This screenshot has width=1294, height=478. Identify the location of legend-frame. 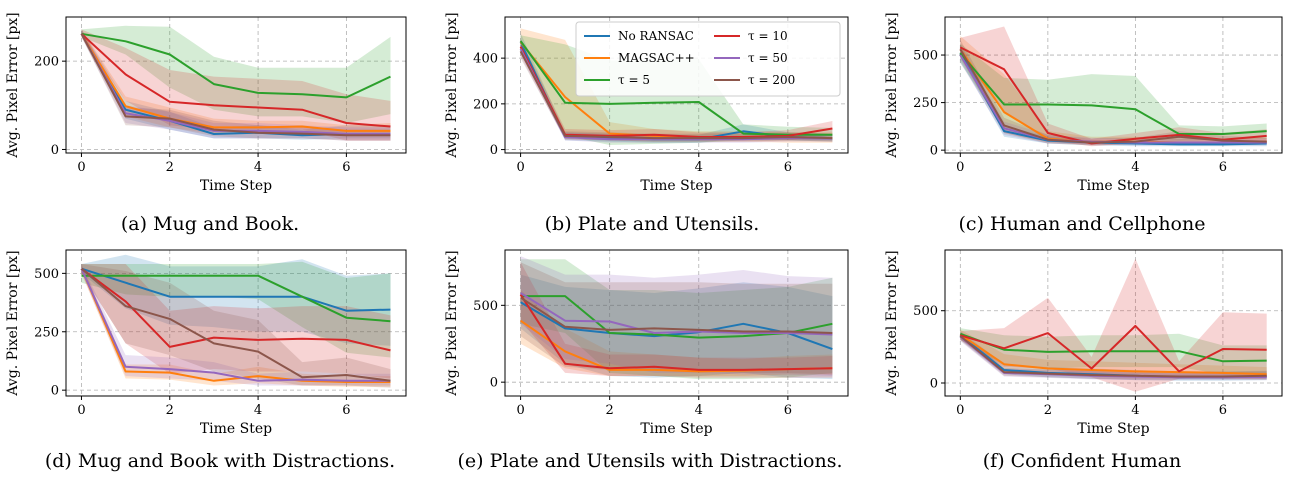
(708, 59).